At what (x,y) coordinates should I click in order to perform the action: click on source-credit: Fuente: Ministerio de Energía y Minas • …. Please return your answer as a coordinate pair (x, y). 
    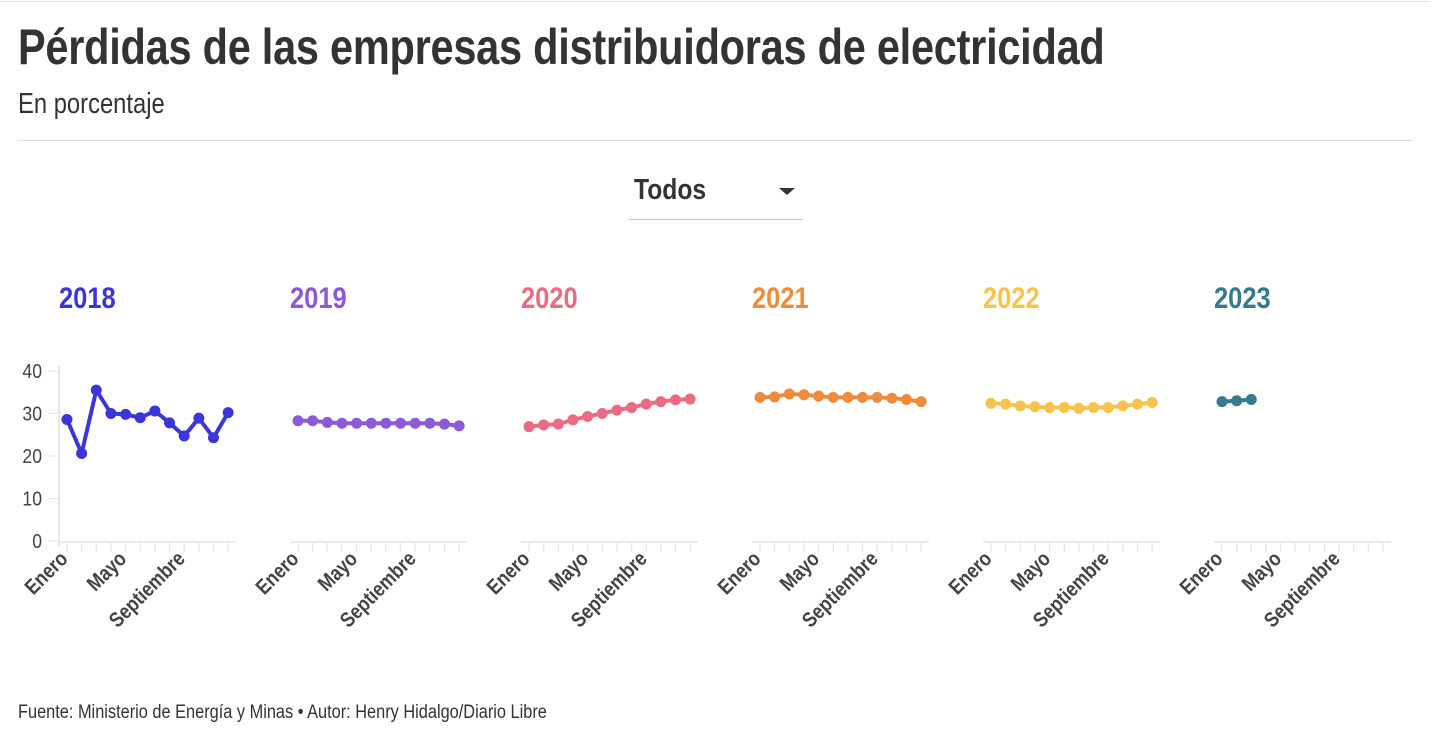
    Looking at the image, I should click on (282, 712).